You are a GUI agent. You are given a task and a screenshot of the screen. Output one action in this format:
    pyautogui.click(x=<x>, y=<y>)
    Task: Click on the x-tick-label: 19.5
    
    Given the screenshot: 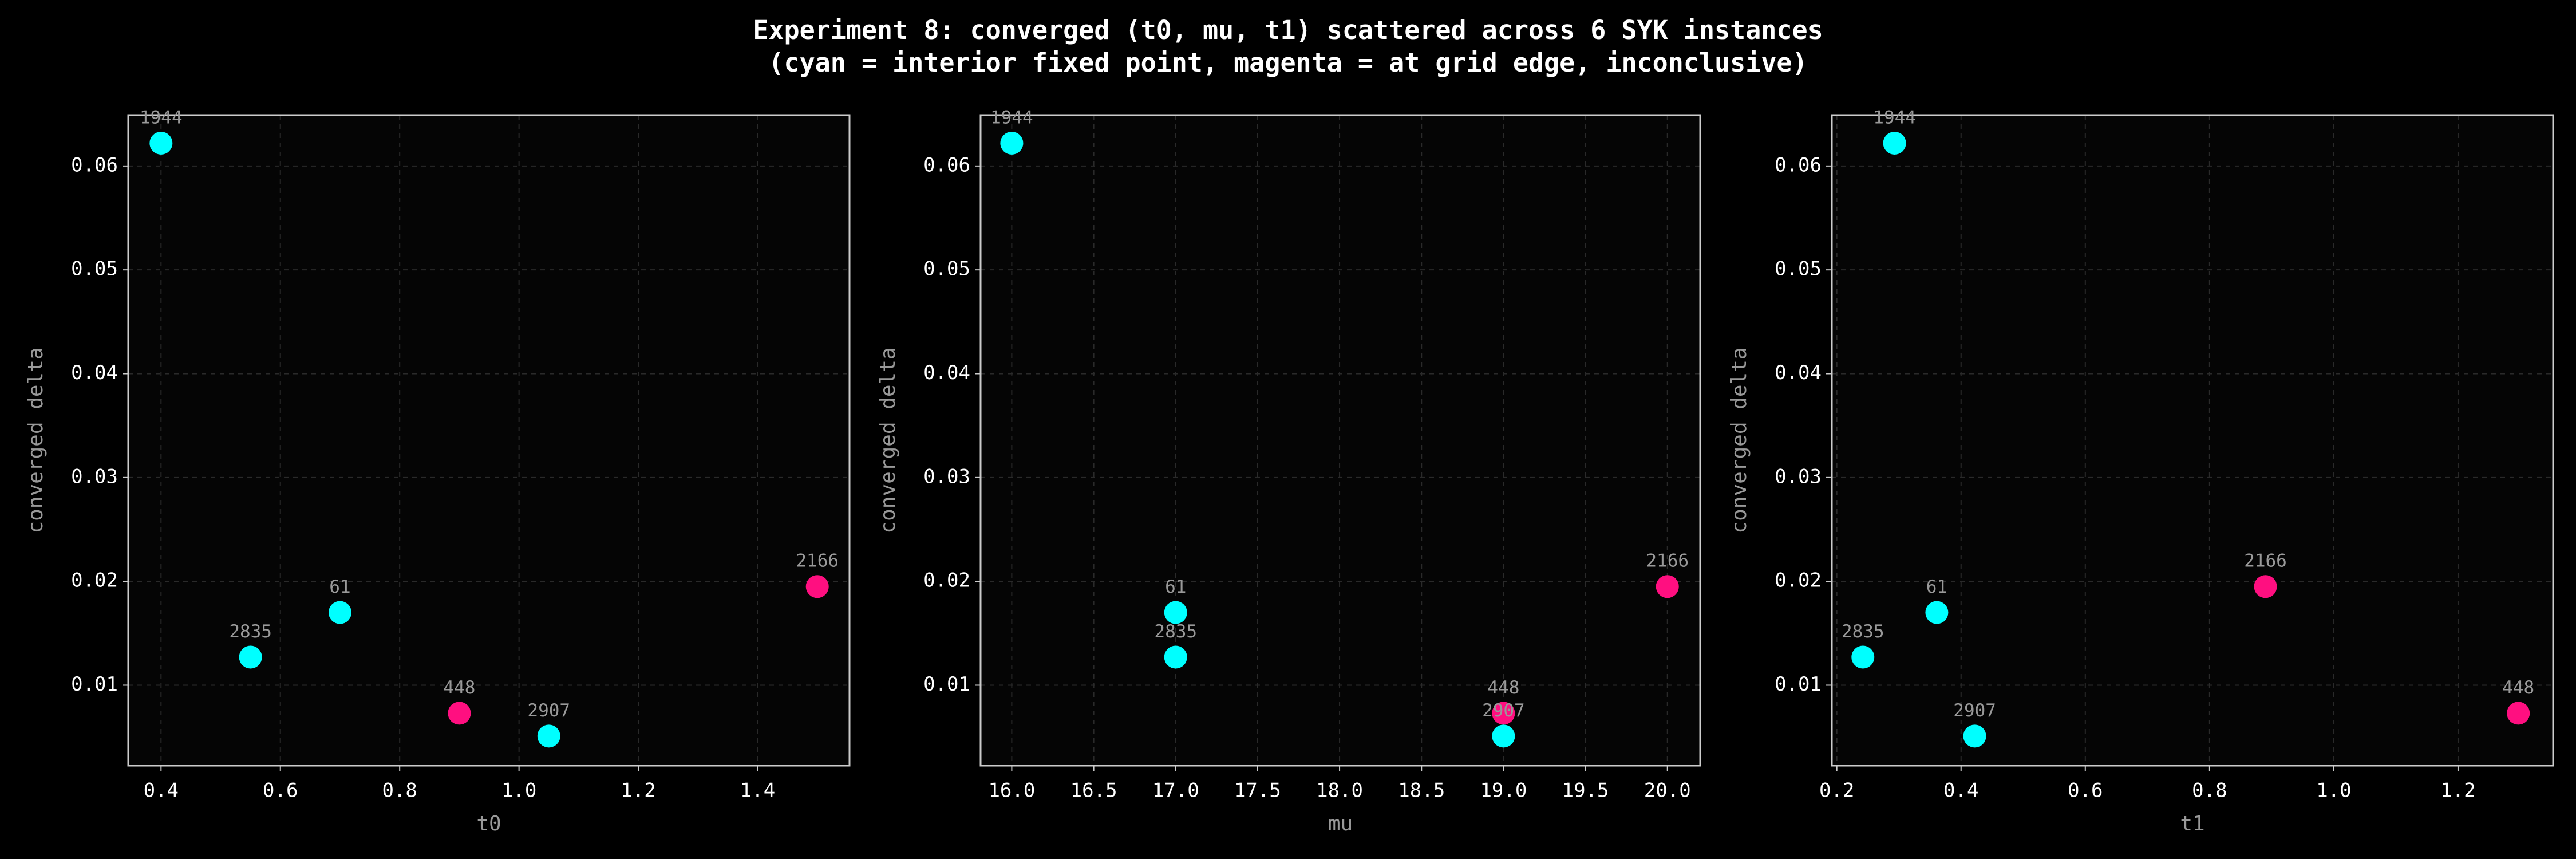 What is the action you would take?
    pyautogui.click(x=1585, y=790)
    